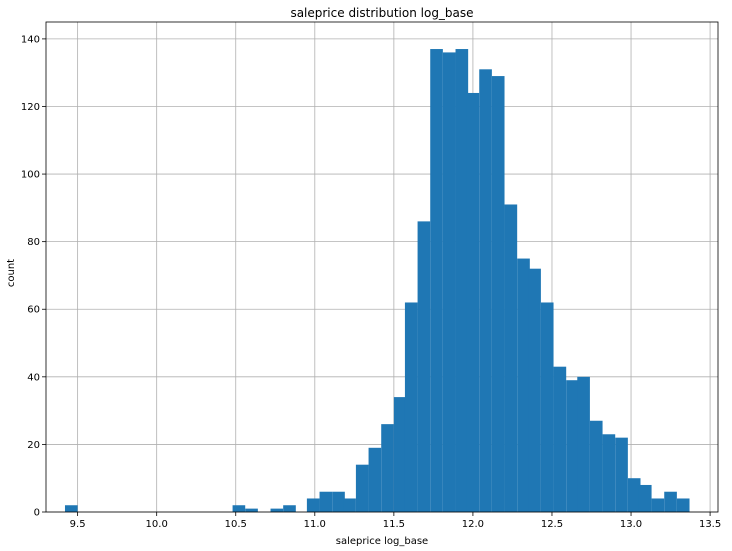 The image size is (732, 551). What do you see at coordinates (30, 39) in the screenshot?
I see `y-tick-label: 140` at bounding box center [30, 39].